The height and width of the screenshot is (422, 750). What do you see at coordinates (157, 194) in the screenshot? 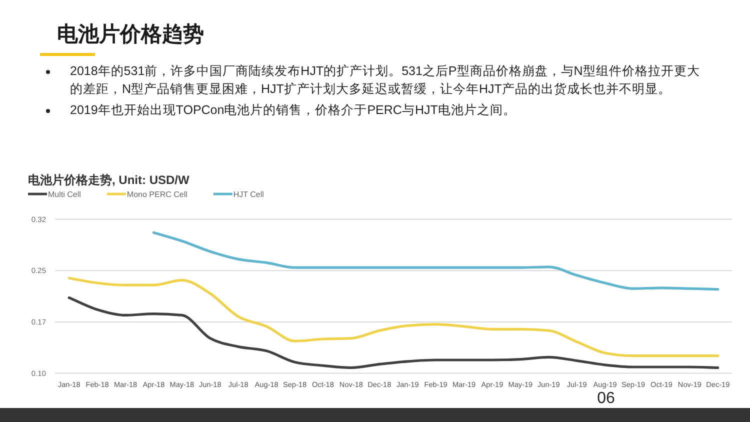
I see `legend-label: Mono PERC Cell` at bounding box center [157, 194].